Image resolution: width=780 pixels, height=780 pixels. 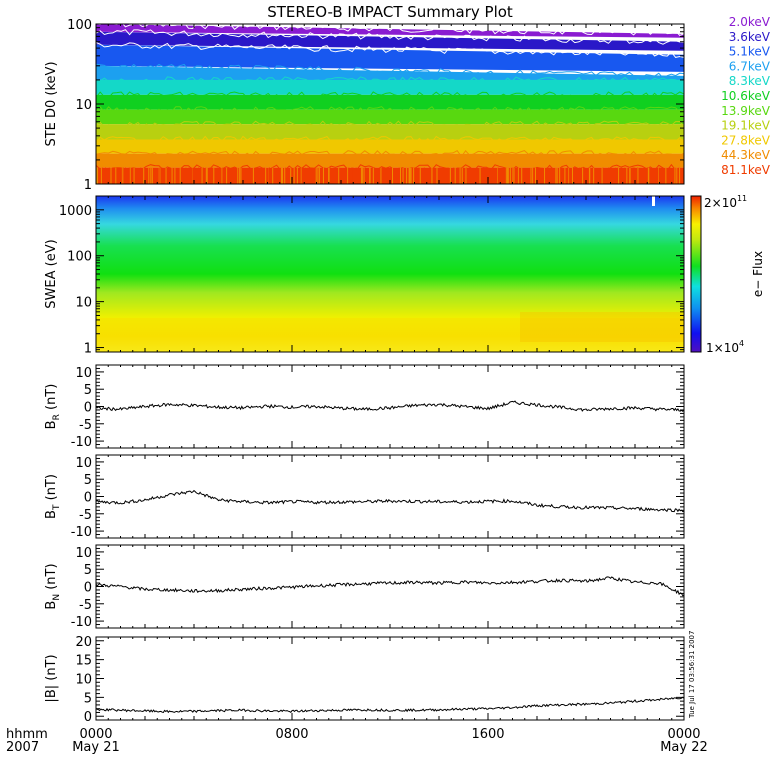 I want to click on plot-title: STEREO-B IMPACT Summary Plot, so click(x=390, y=12).